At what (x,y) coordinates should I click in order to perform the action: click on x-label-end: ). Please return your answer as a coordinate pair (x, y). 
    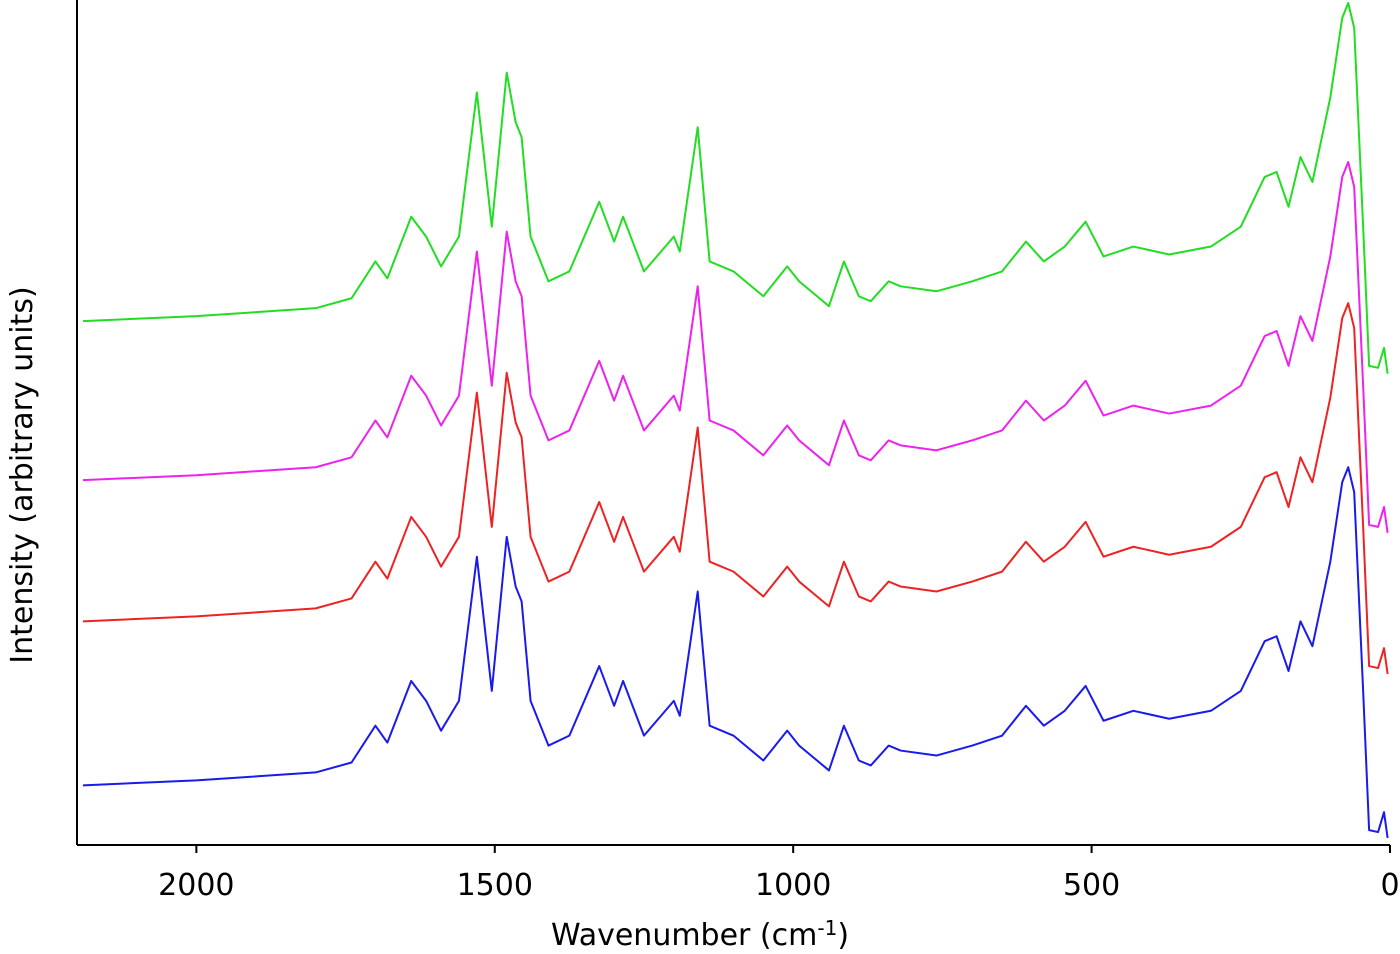
    Looking at the image, I should click on (843, 935).